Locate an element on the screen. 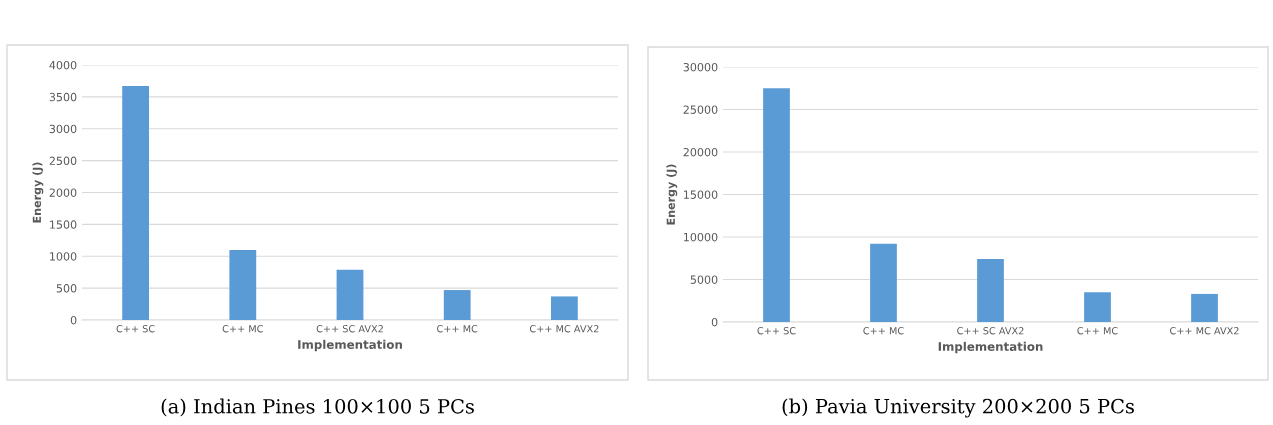 Image resolution: width=1273 pixels, height=425 pixels. y-tick-label: 1500 is located at coordinates (63, 224).